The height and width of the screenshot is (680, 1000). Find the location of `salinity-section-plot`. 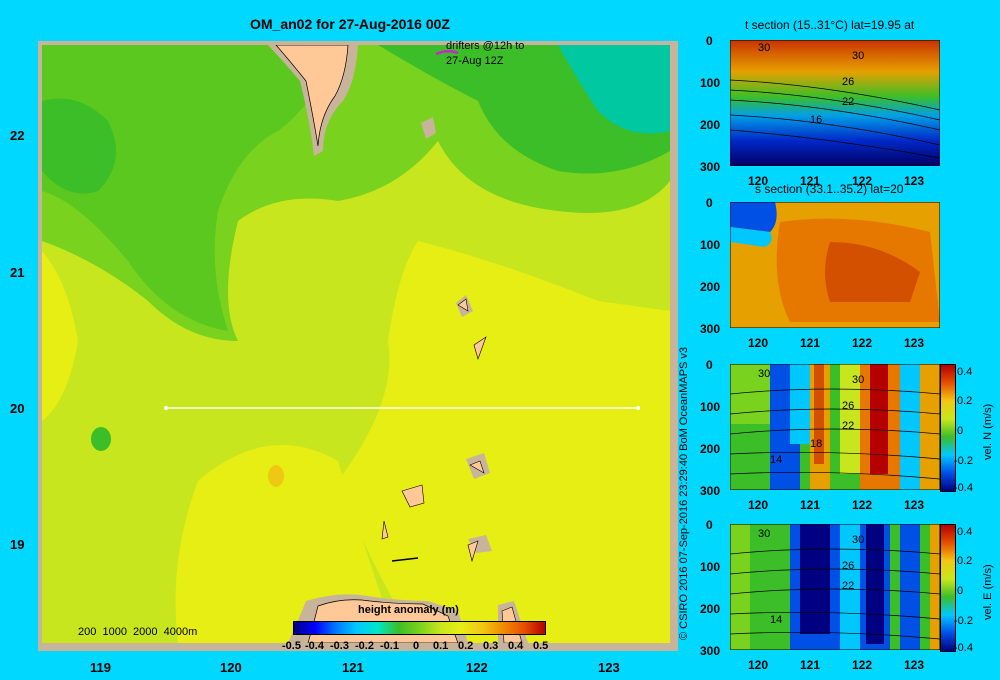

salinity-section-plot is located at coordinates (835, 265).